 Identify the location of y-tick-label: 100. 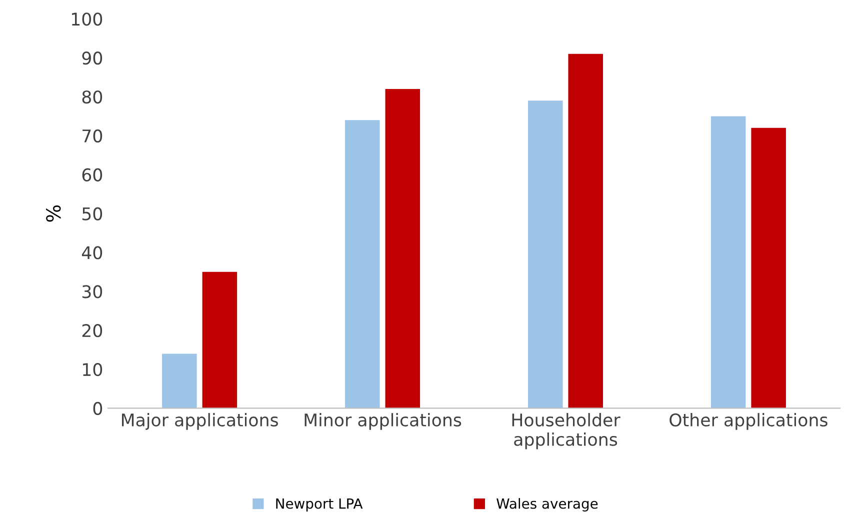
(87, 19).